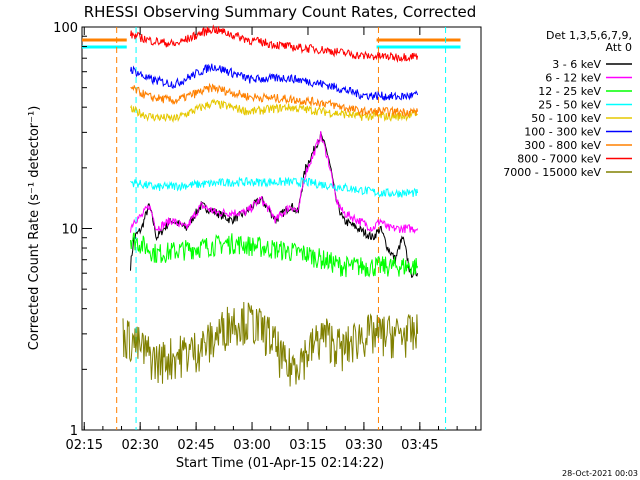 This screenshot has height=480, width=640. I want to click on series-line-7000-15000-kev, so click(270, 344).